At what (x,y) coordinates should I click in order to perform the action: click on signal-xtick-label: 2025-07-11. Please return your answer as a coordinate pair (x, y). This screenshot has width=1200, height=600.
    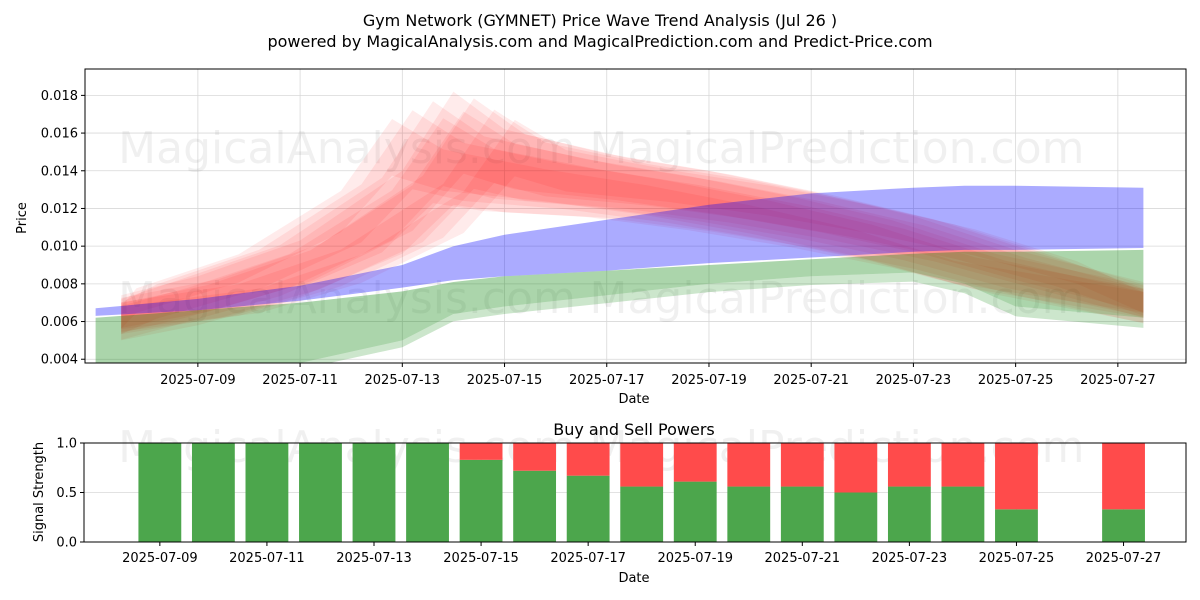
    Looking at the image, I should click on (267, 558).